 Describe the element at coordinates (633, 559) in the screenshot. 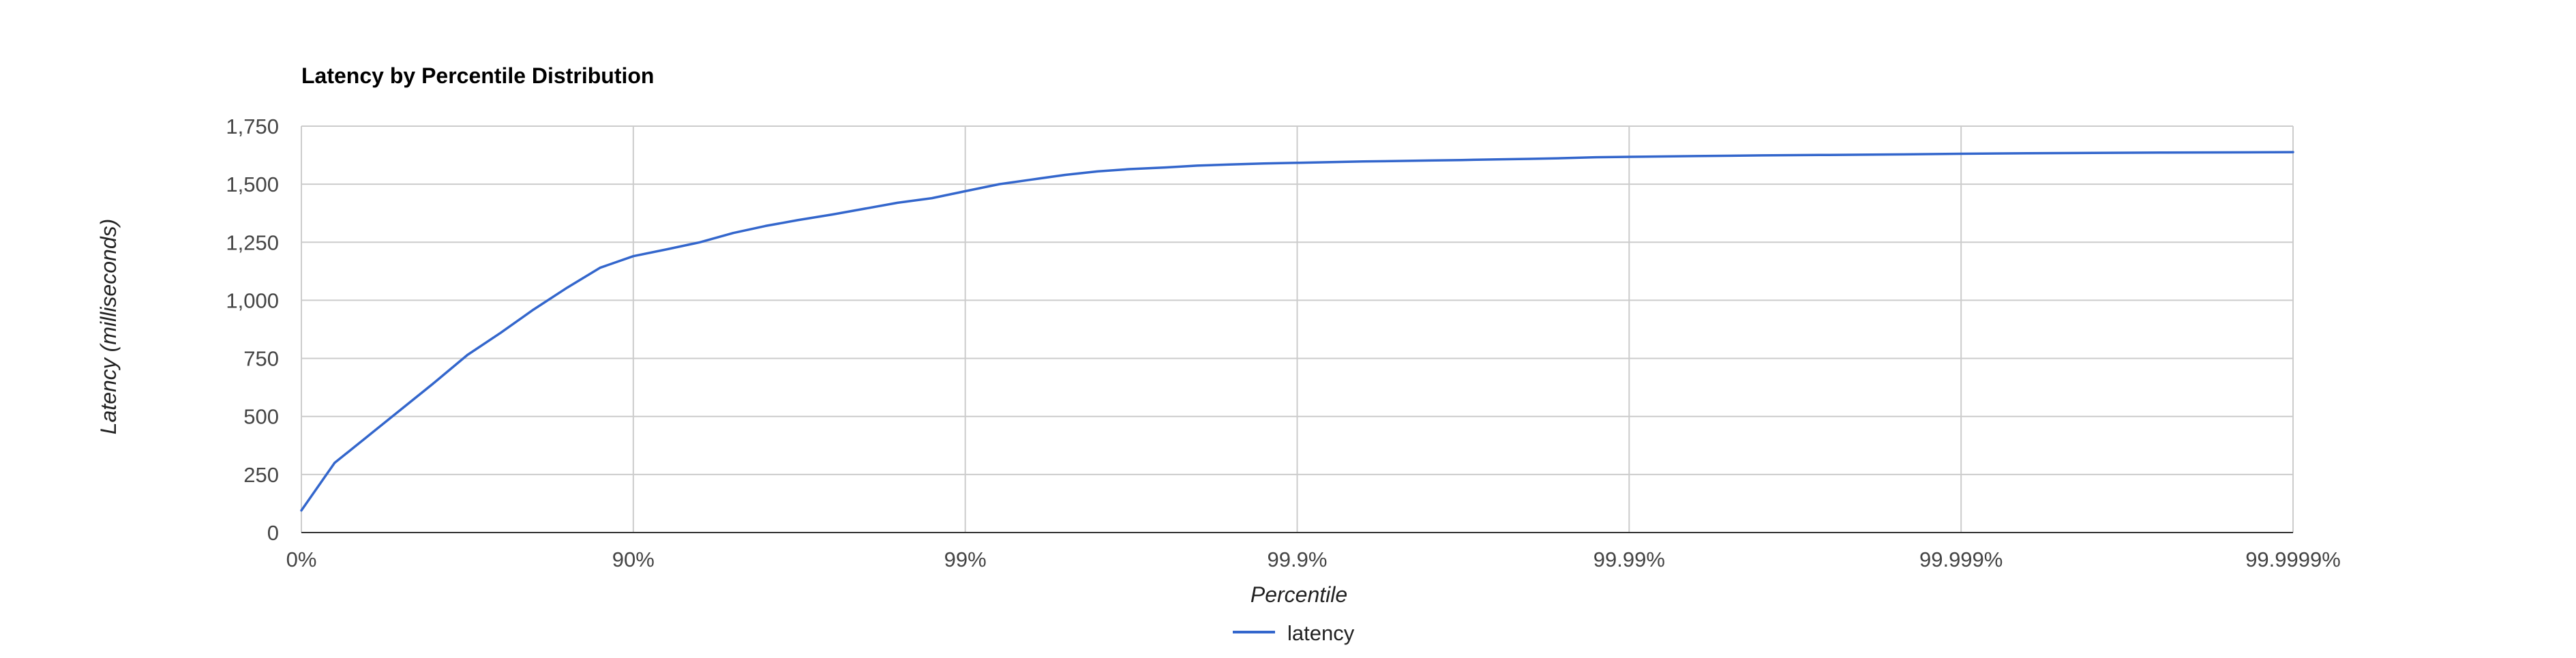

I see `x-tick-label: 90%` at that location.